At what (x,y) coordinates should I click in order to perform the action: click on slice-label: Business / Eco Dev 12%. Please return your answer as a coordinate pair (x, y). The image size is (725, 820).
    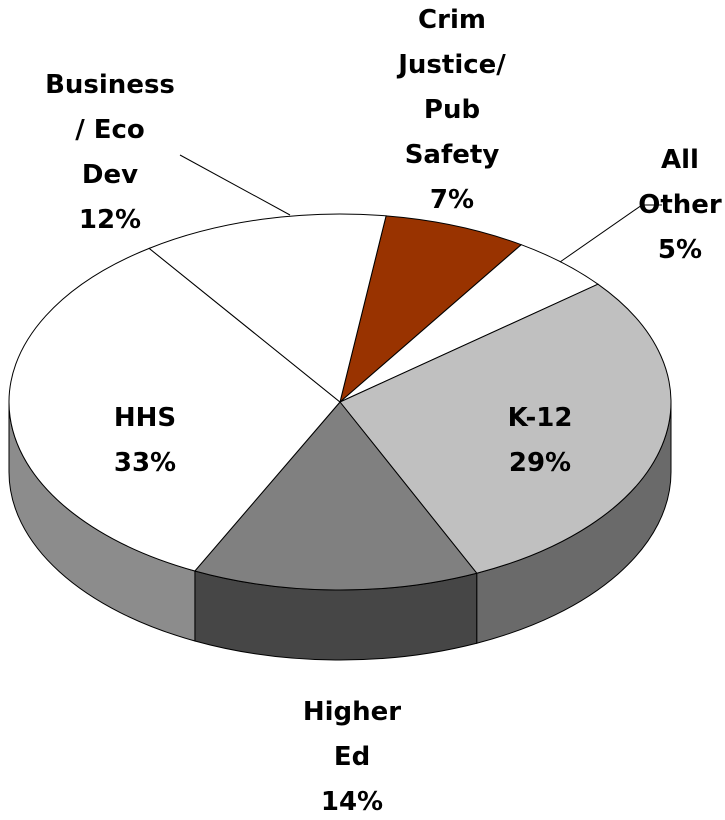
    Looking at the image, I should click on (110, 153).